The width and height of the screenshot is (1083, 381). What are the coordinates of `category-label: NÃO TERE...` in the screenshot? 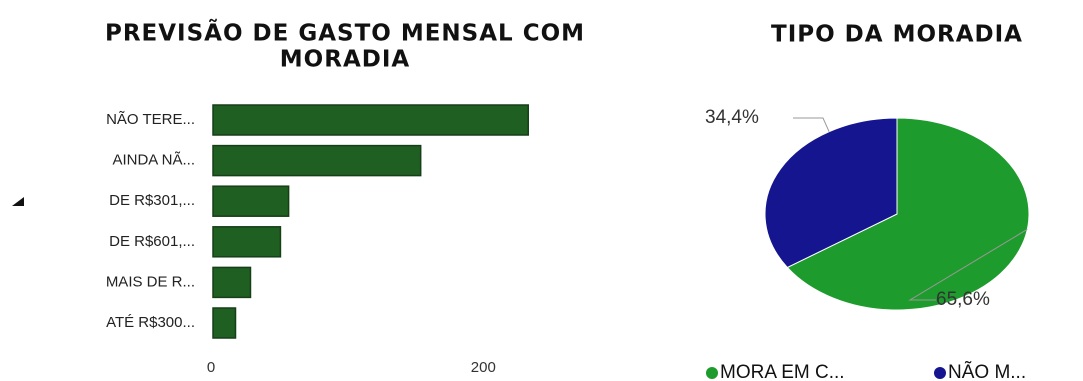 It's located at (150, 119).